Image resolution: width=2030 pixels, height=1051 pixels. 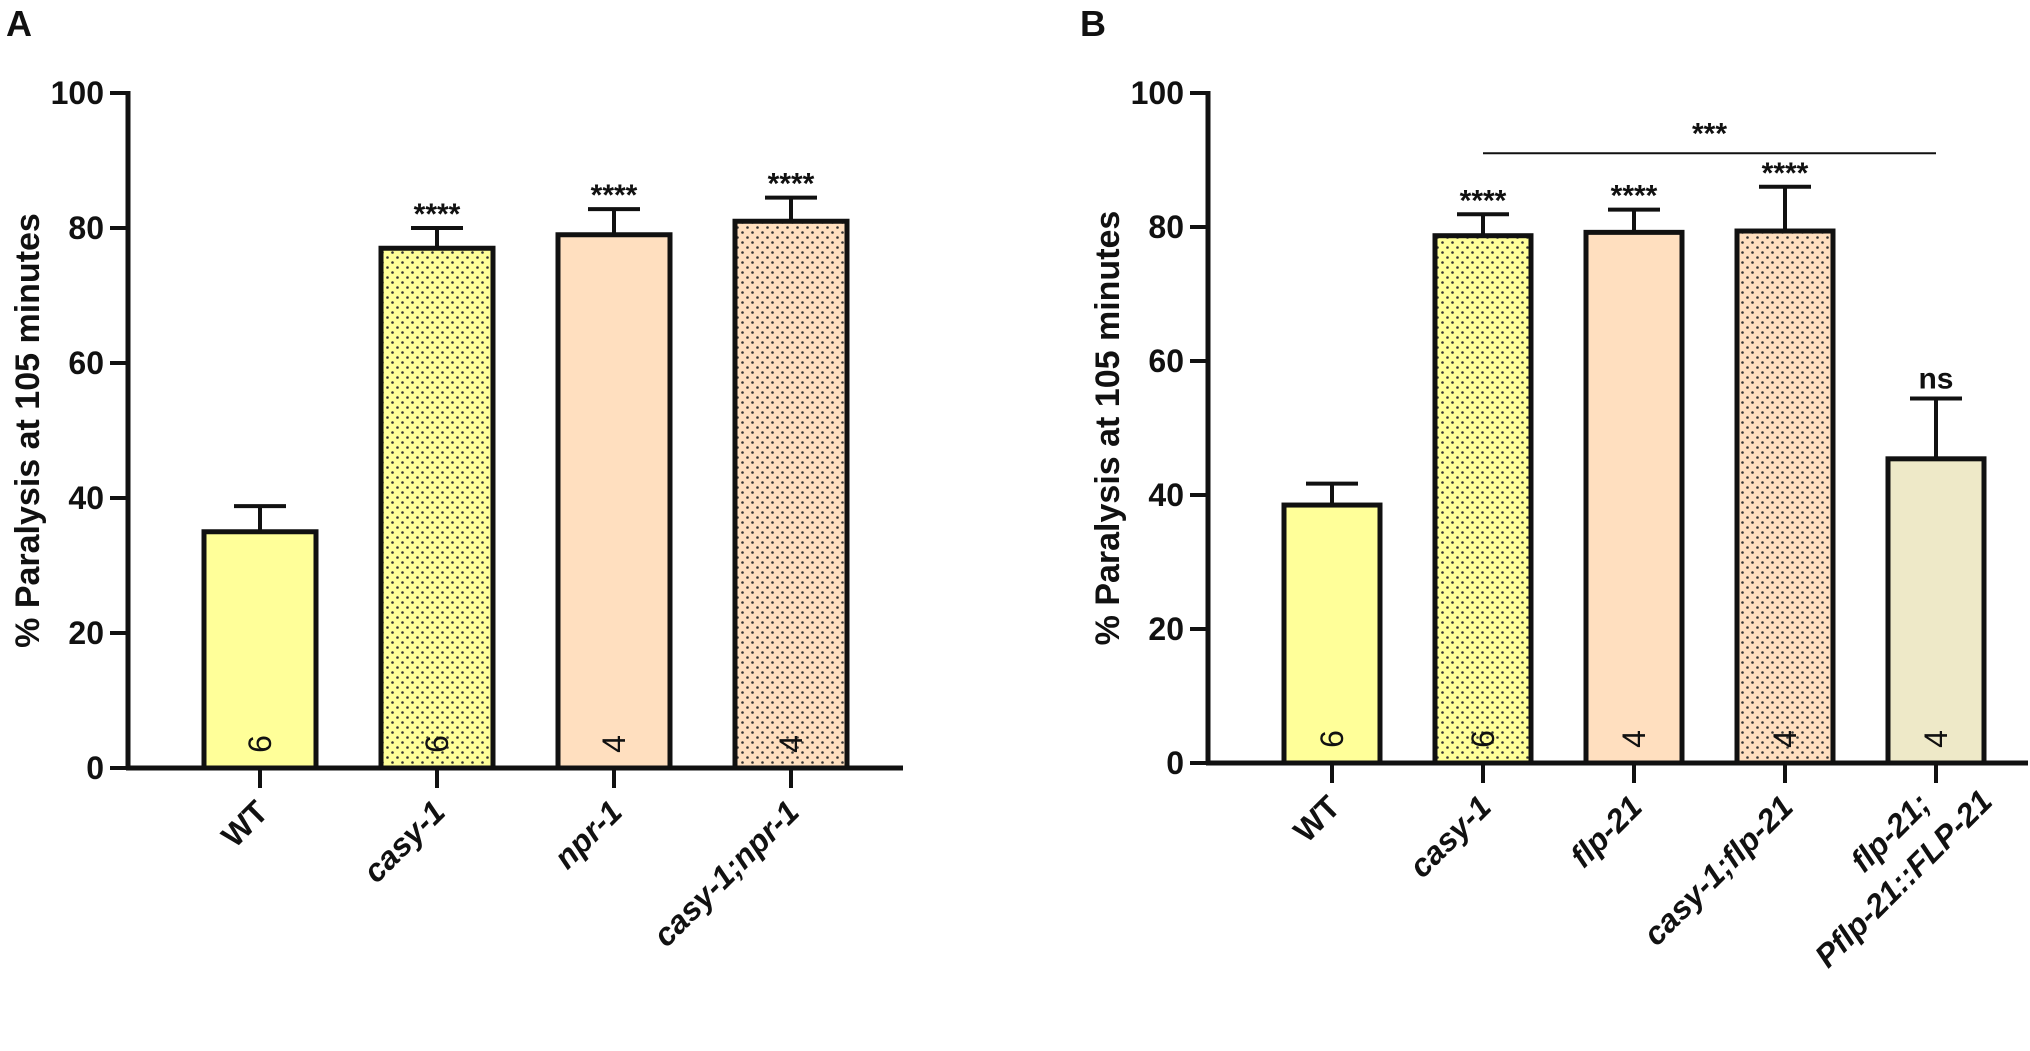 What do you see at coordinates (19, 23) in the screenshot?
I see `panel-a-letter: A` at bounding box center [19, 23].